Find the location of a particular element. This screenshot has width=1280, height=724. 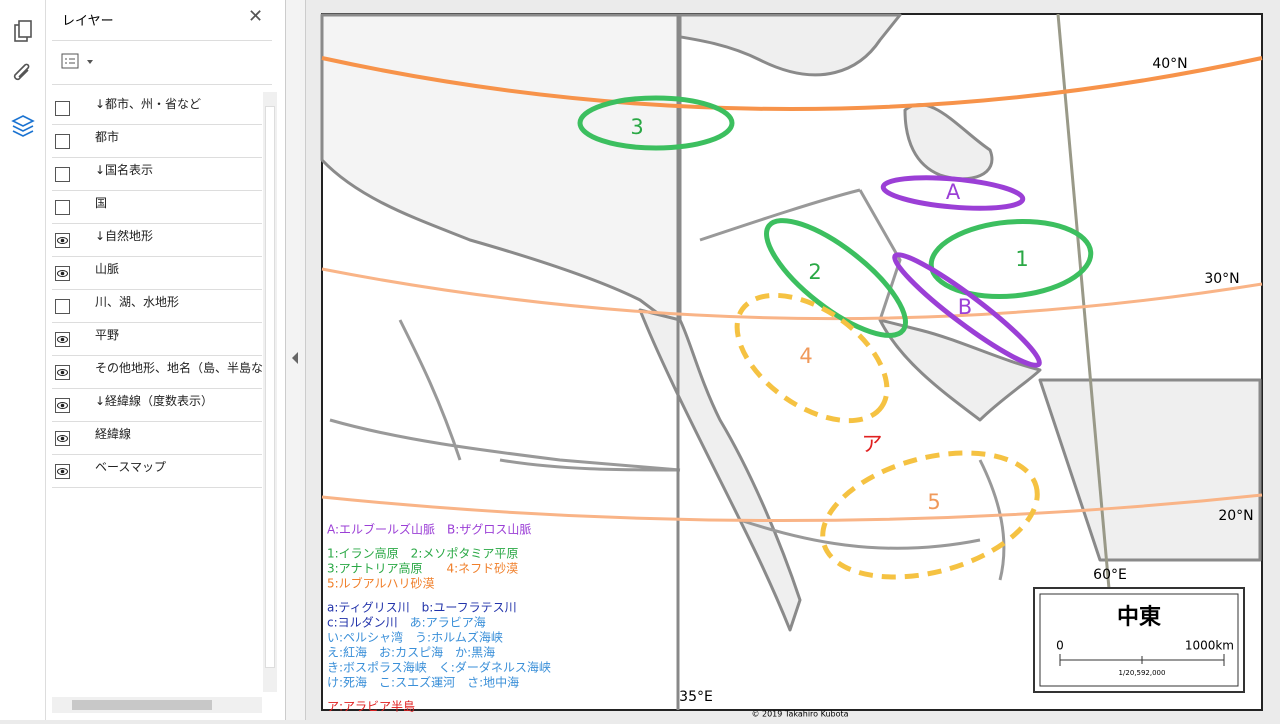

legend-text: A:エルブールズ山脈 B:ザグロス山脈 is located at coordinates (429, 529).